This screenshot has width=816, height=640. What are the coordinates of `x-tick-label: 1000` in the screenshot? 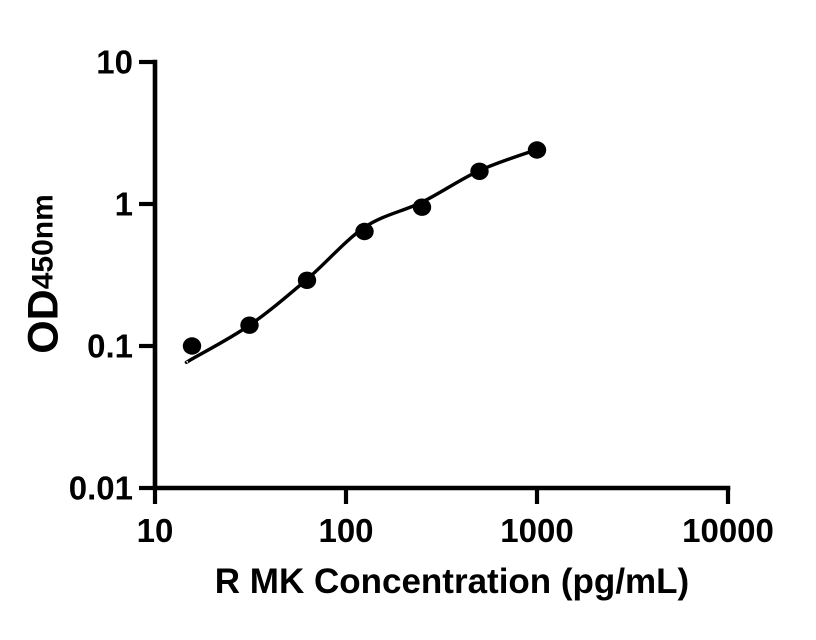 It's located at (536, 530).